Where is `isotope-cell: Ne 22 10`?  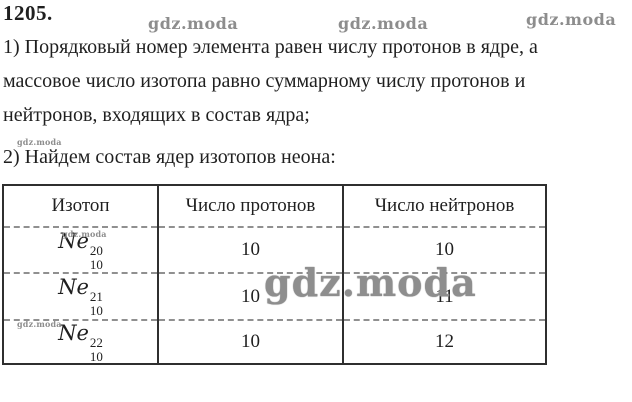
isotope-cell: Ne 22 10 is located at coordinates (80, 342).